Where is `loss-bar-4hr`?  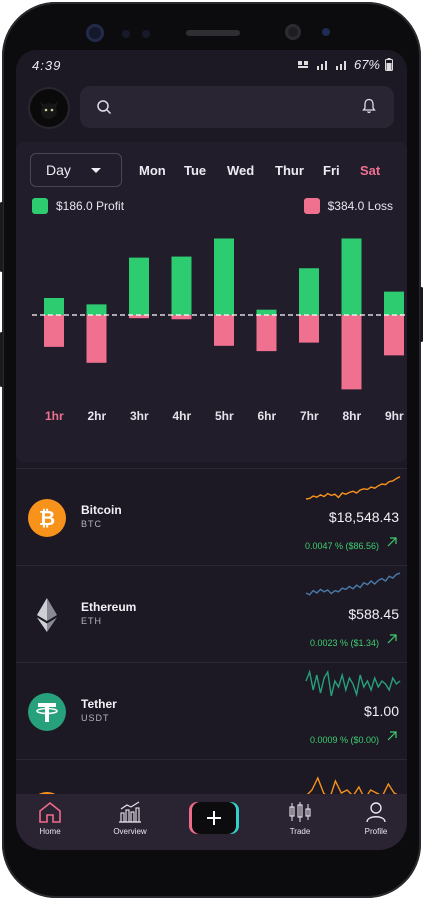 loss-bar-4hr is located at coordinates (181, 317).